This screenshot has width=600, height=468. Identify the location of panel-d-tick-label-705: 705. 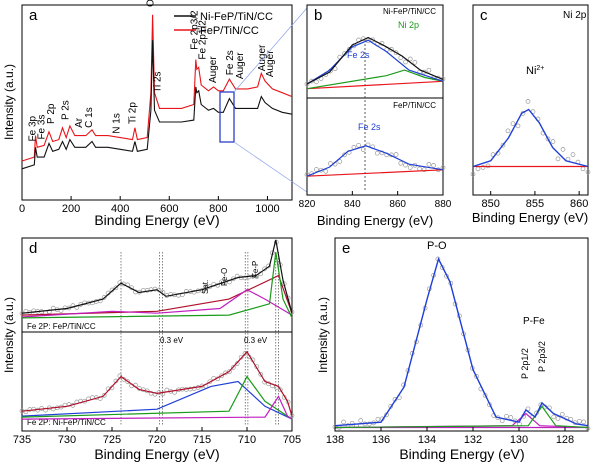
(292, 440).